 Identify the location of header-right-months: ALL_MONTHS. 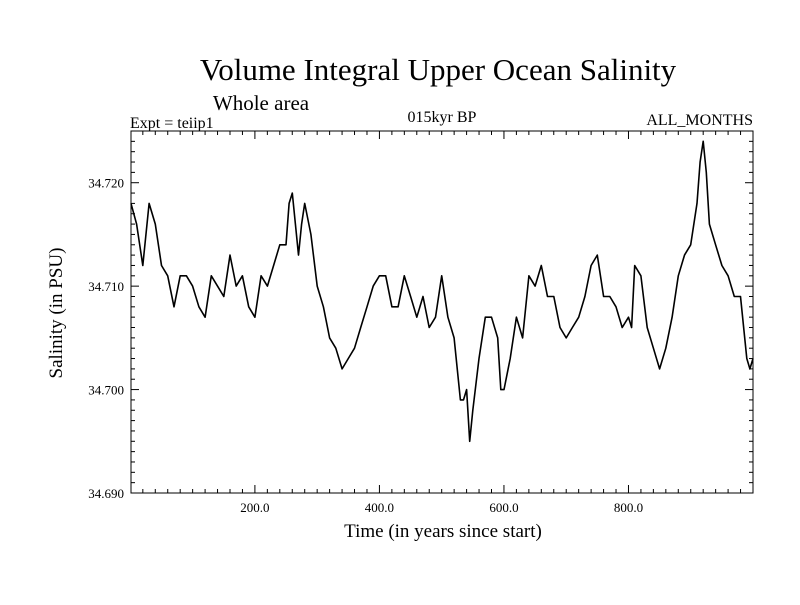
(699, 120).